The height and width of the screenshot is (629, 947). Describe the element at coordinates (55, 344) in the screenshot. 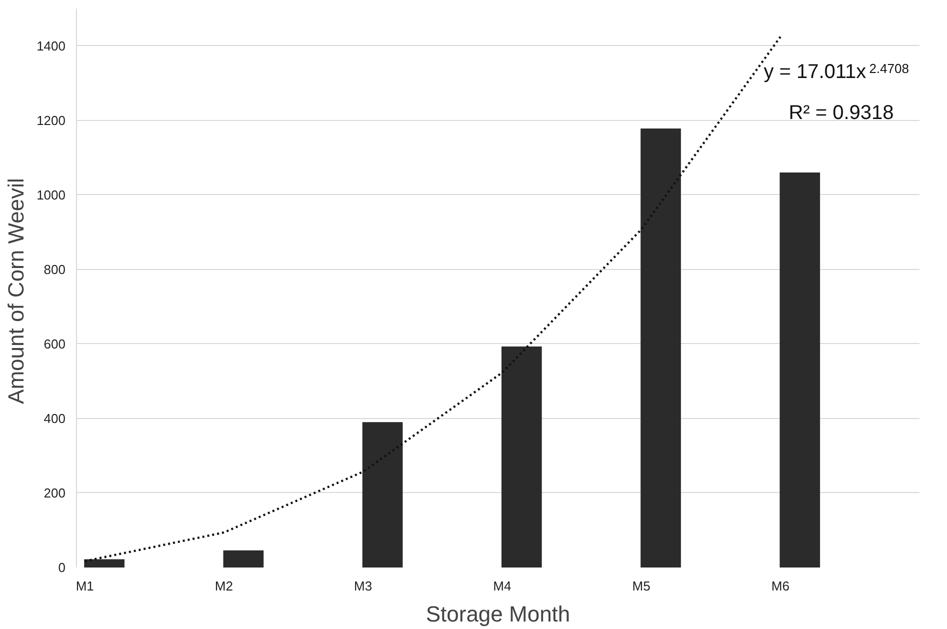

I see `y-tick-label: 600` at that location.